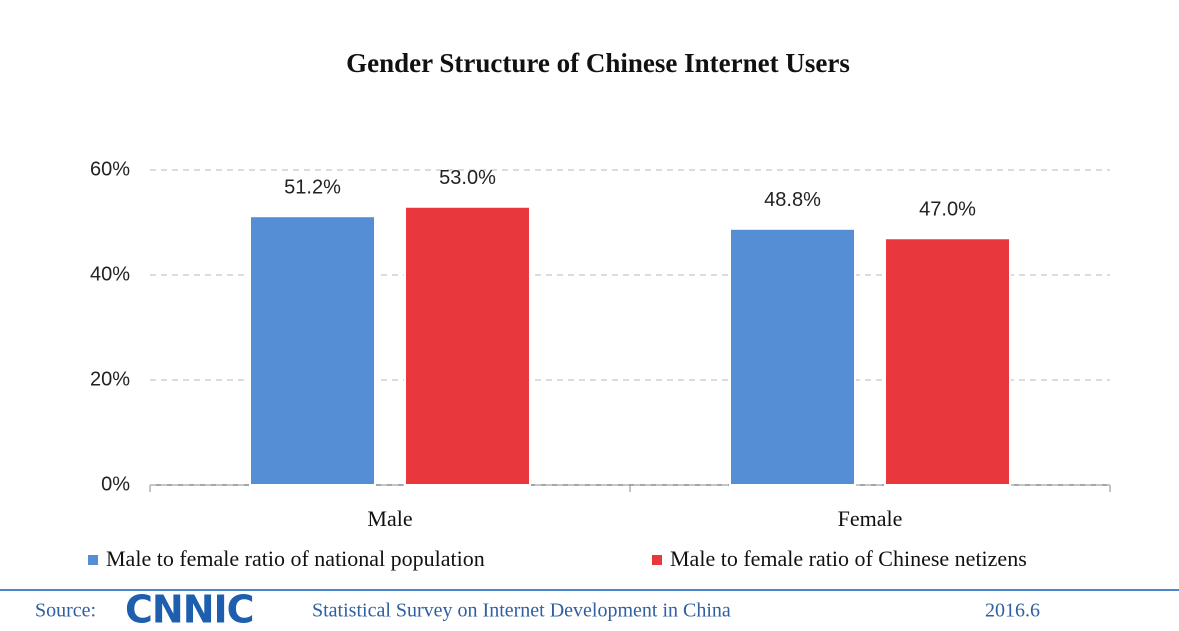  What do you see at coordinates (189, 609) in the screenshot?
I see `logo: CNNIC` at bounding box center [189, 609].